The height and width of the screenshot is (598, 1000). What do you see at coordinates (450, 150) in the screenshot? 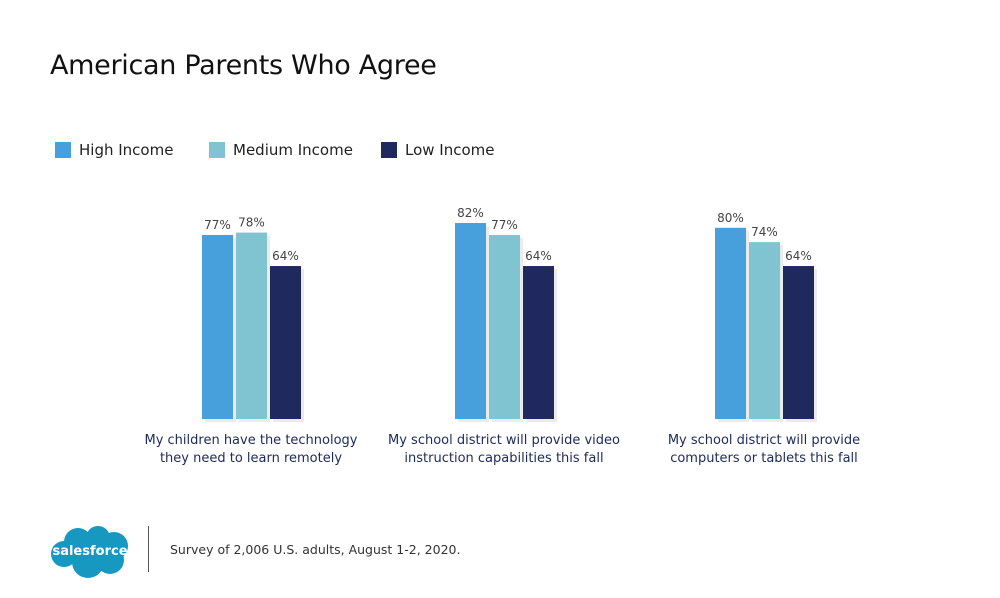
I see `legend-label: Low Income` at bounding box center [450, 150].